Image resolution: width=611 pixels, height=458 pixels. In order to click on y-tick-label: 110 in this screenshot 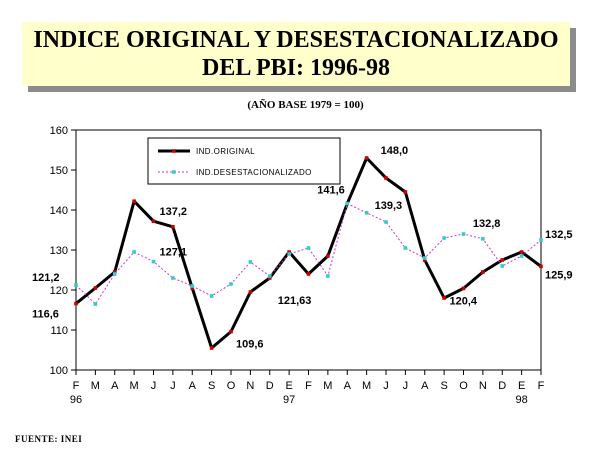, I will do `click(59, 331)`.